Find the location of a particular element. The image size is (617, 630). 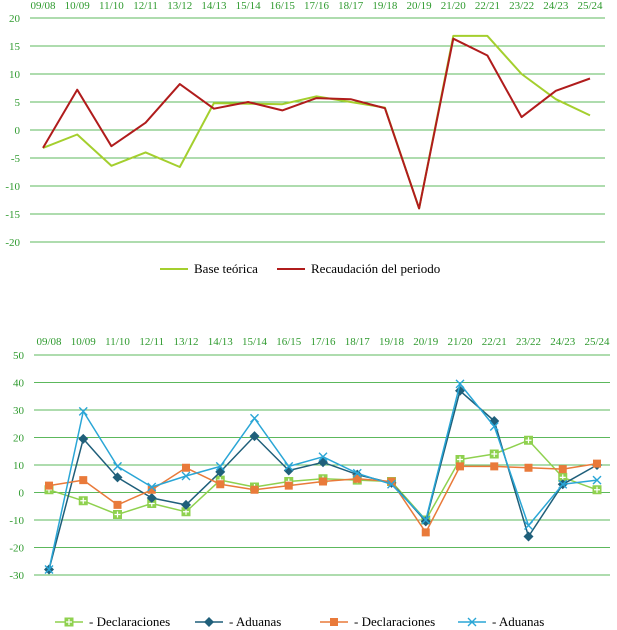

y-tick-label: 5 is located at coordinates (18, 103).